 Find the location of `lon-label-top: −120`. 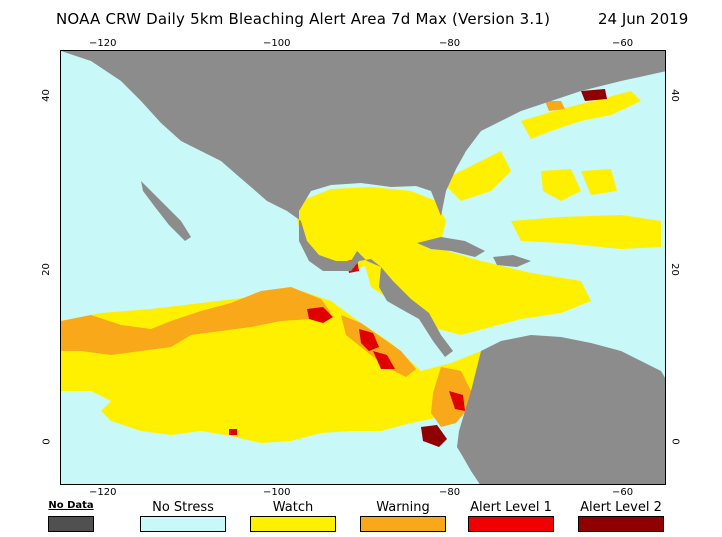

lon-label-top: −120 is located at coordinates (103, 43).